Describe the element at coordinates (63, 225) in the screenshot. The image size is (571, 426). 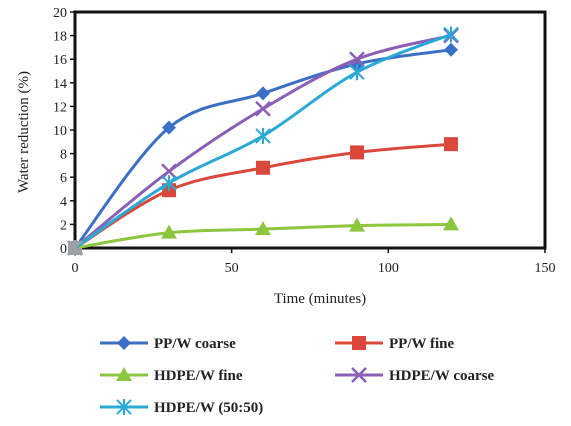
I see `y-tick-label: 2` at that location.